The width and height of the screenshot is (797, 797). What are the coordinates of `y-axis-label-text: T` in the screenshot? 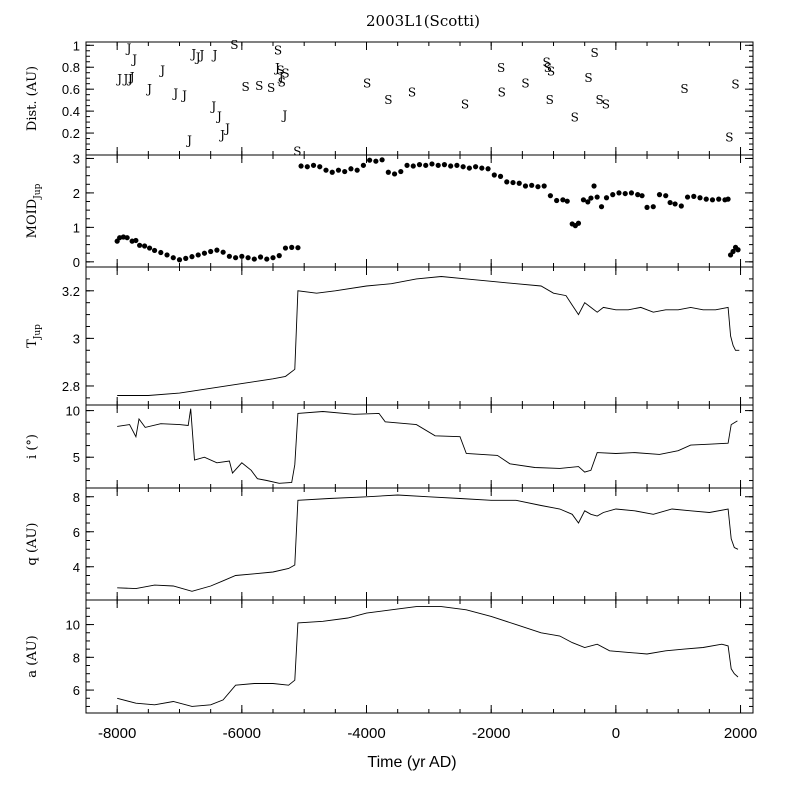 It's located at (32, 343).